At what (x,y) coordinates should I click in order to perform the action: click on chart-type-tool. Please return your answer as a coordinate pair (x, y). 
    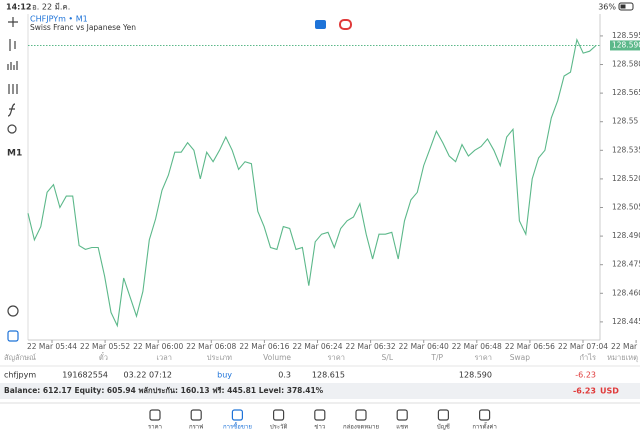
    Looking at the image, I should click on (12, 45).